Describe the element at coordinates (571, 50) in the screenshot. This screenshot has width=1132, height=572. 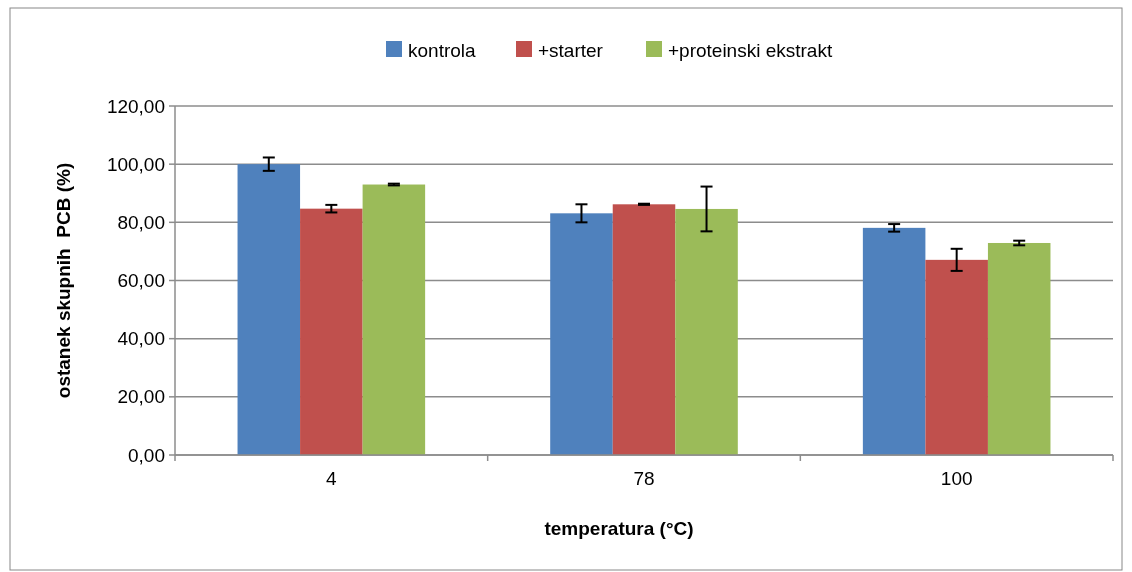
I see `legend-label: +starter` at that location.